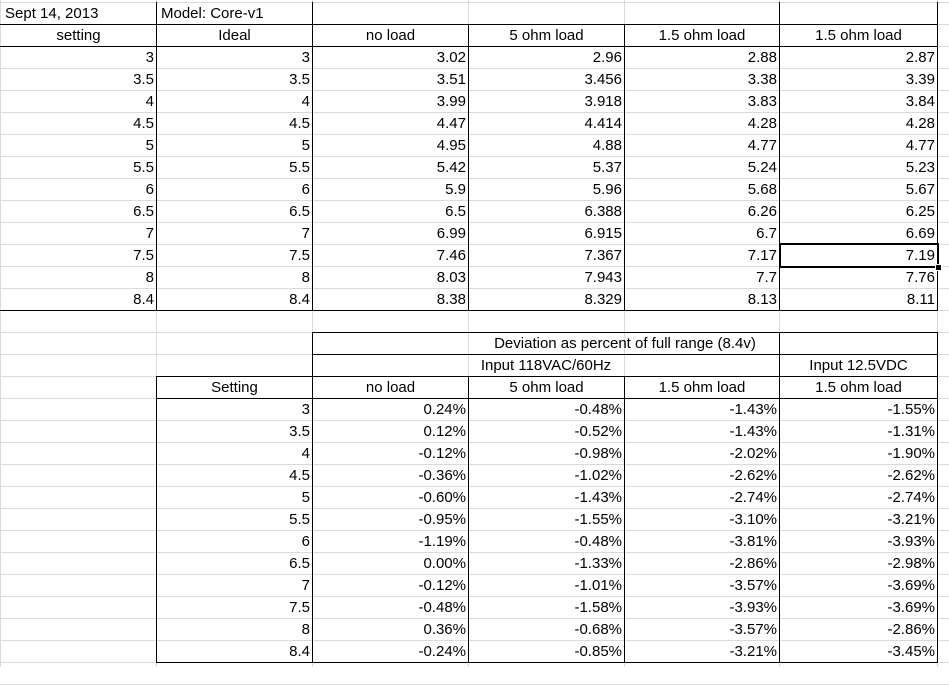 The width and height of the screenshot is (949, 685). I want to click on deviation-cell: 6, so click(305, 541).